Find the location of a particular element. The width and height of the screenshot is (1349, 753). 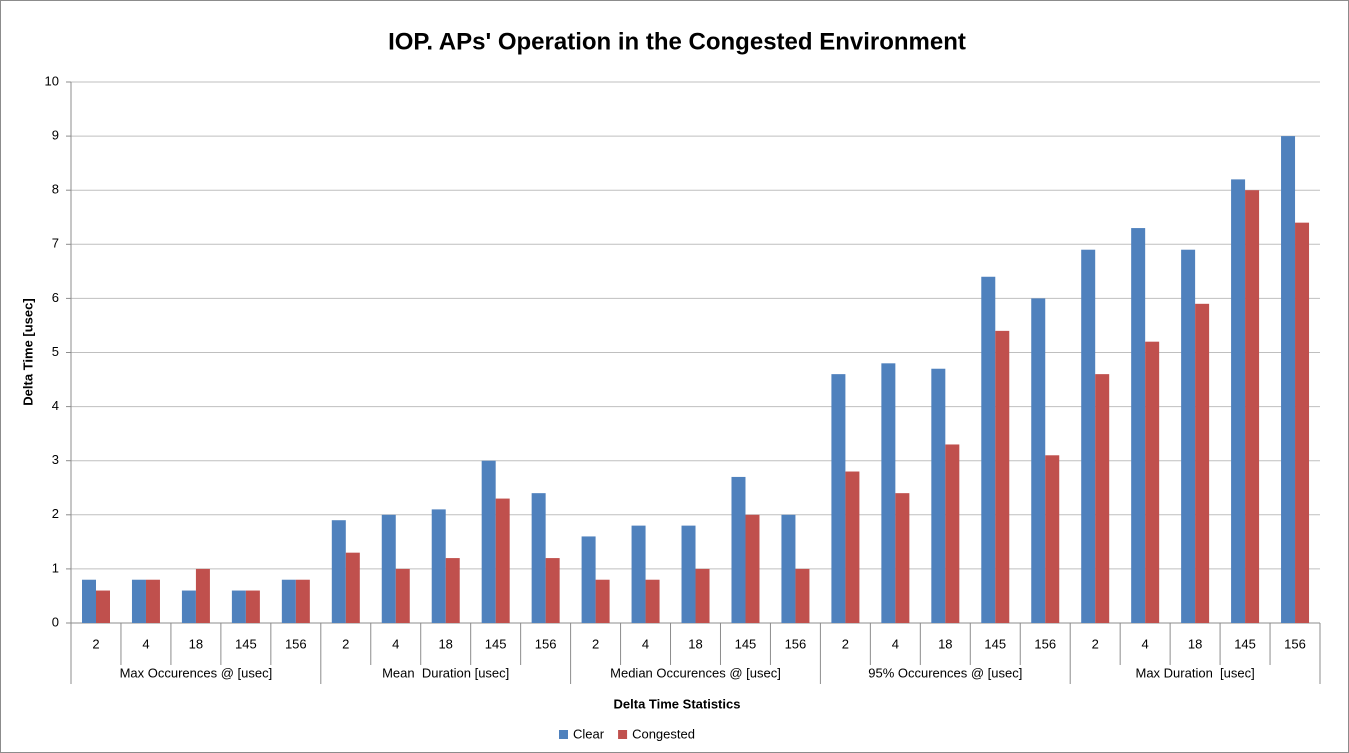

group-label: Median Occurences @ [usec] is located at coordinates (695, 672).